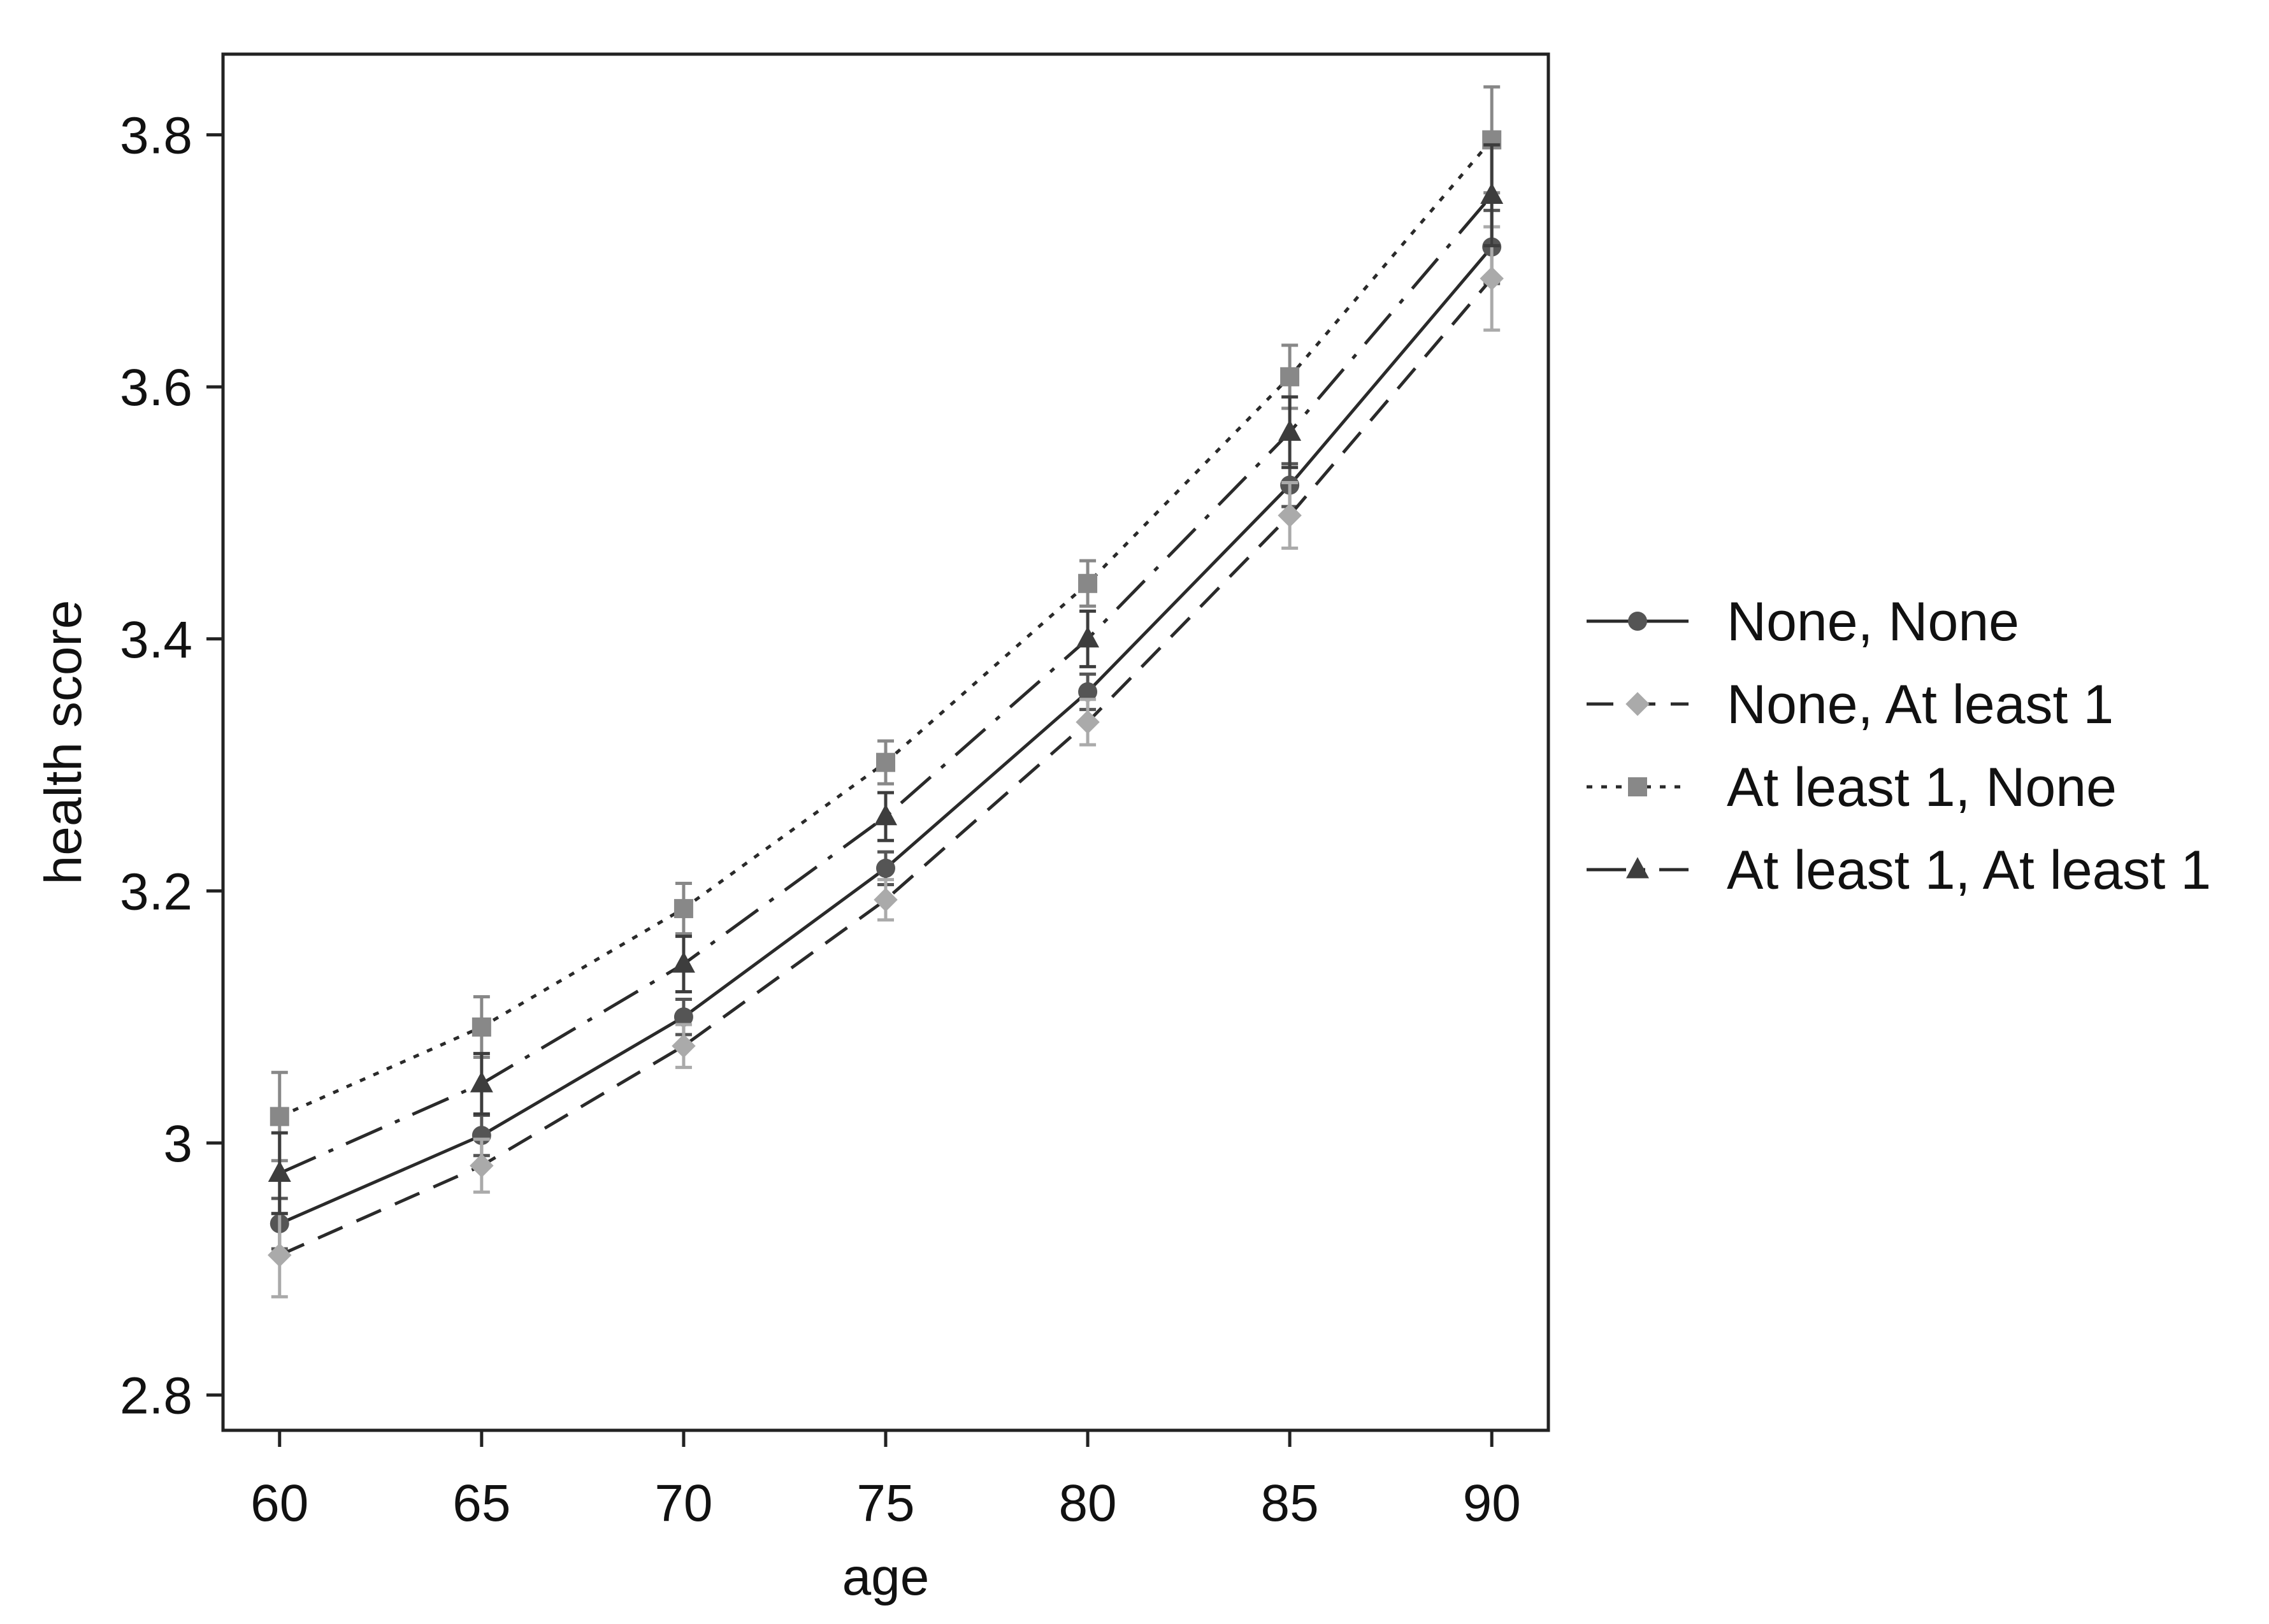 The height and width of the screenshot is (1624, 2269). I want to click on y-tick-label: 3.8, so click(156, 136).